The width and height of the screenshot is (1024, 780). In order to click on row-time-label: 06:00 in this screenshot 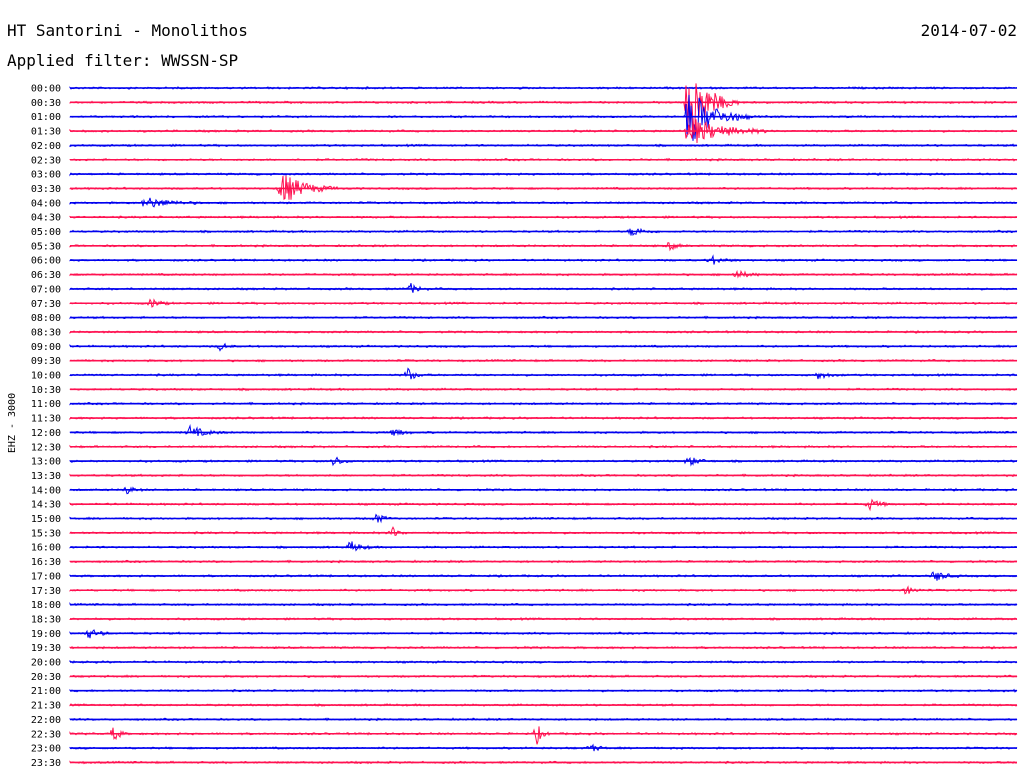, I will do `click(46, 261)`.